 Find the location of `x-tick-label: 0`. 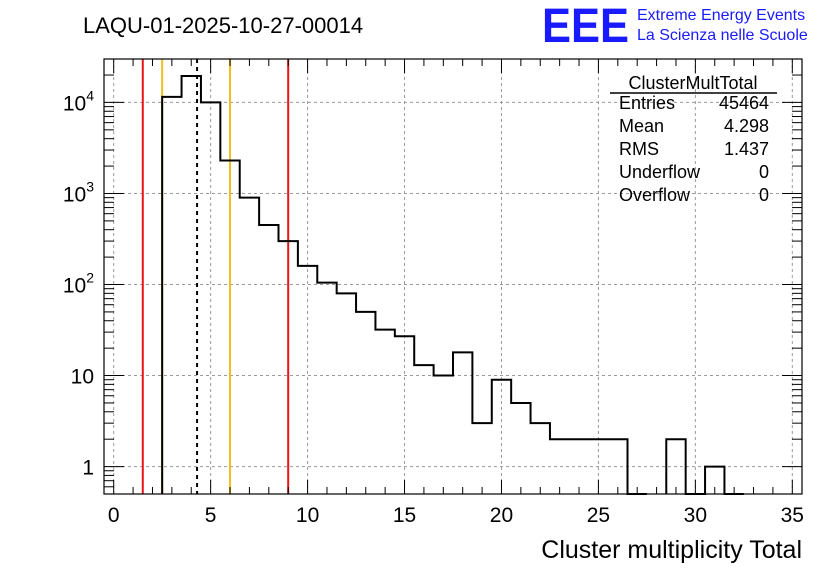

x-tick-label: 0 is located at coordinates (114, 515).